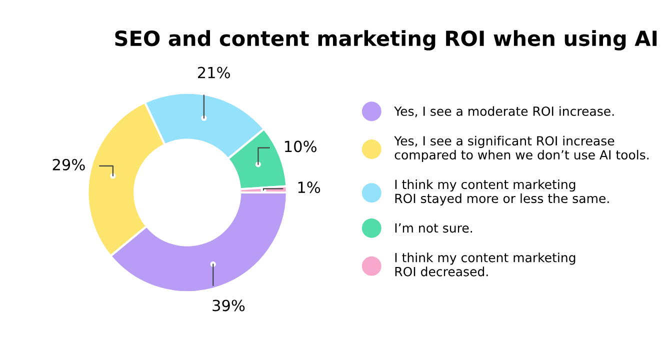  Describe the element at coordinates (521, 149) in the screenshot. I see `legend-label: Yes, I see a significant ROI increase compared to when we don’t use AI tools.` at that location.